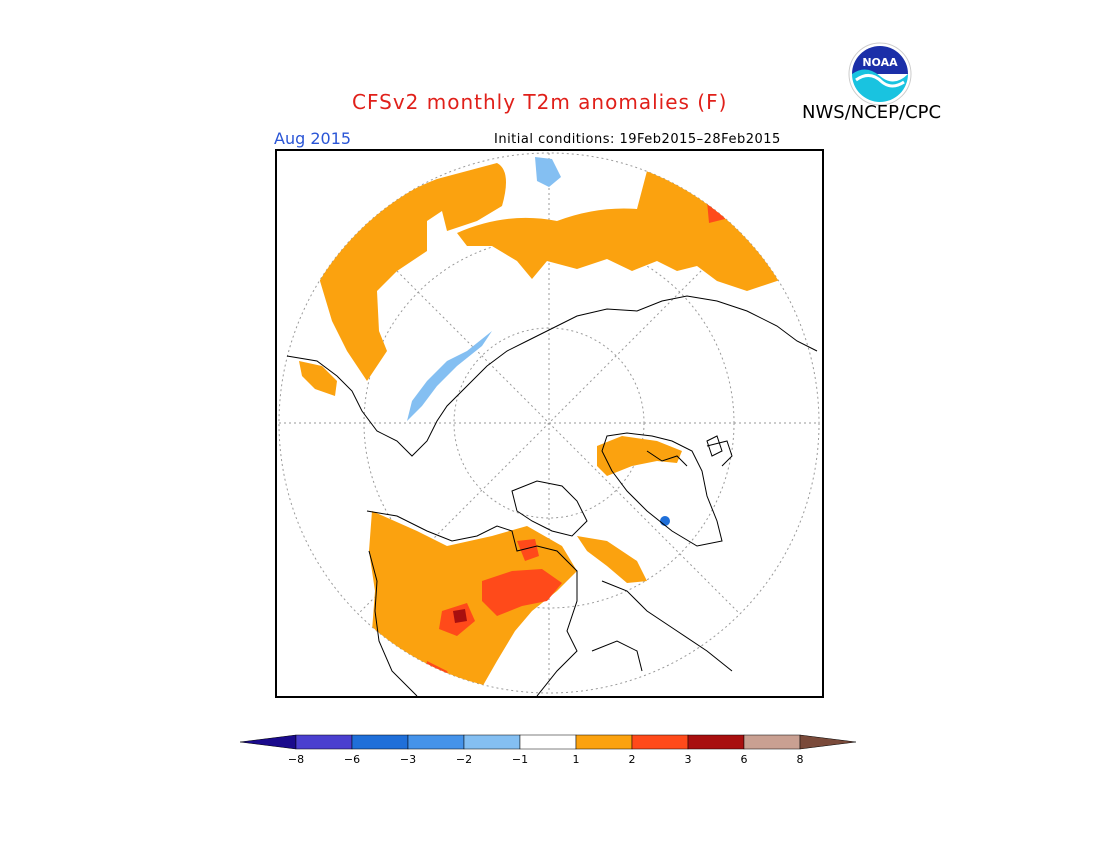 This screenshot has width=1100, height=850. Describe the element at coordinates (632, 759) in the screenshot. I see `legend-label: 2` at that location.